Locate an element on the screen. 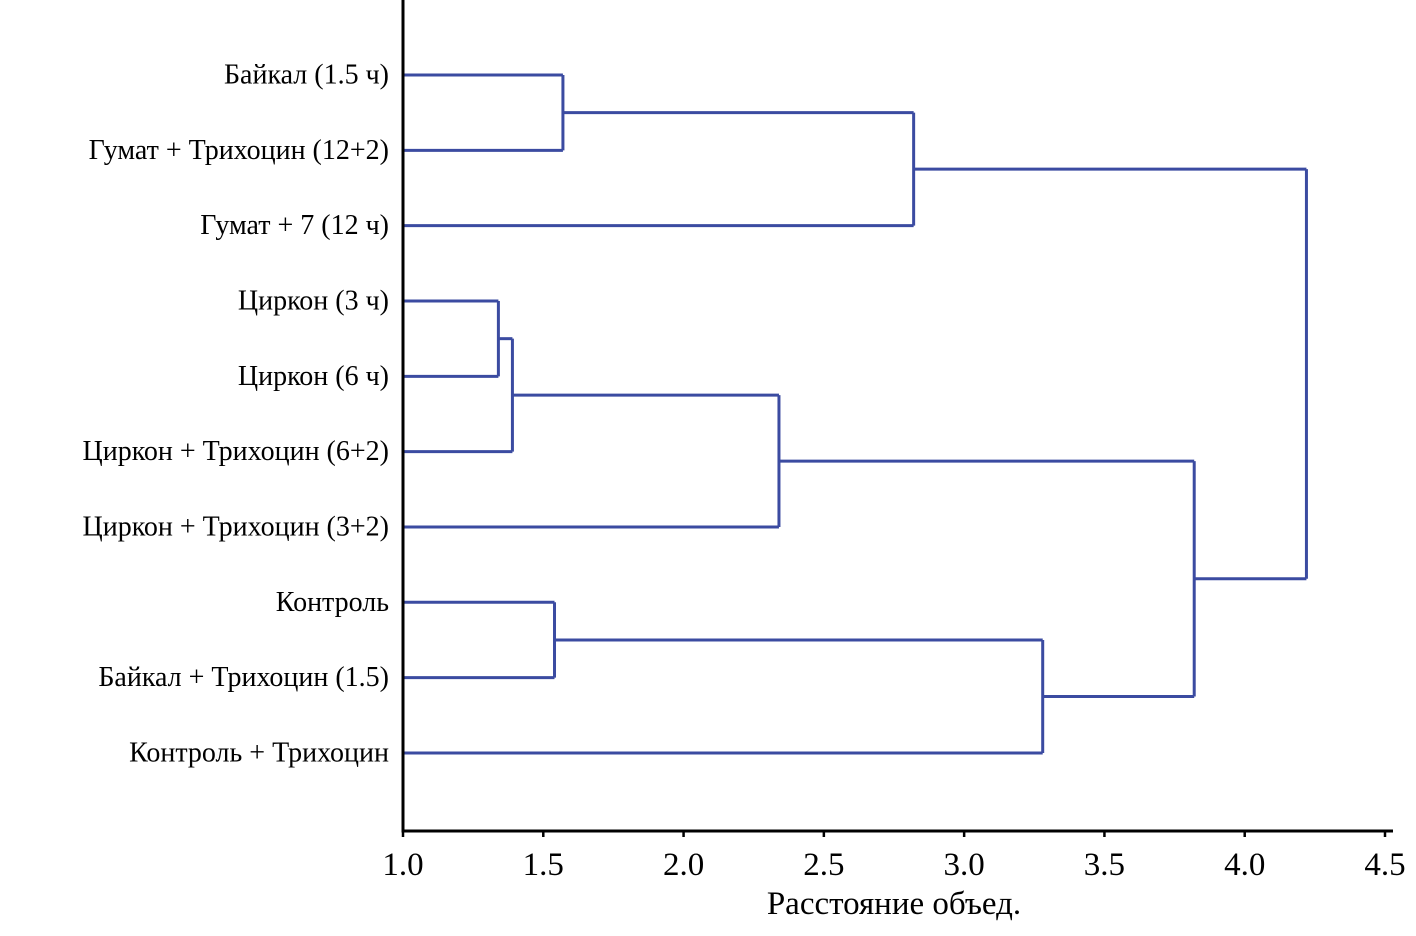 The height and width of the screenshot is (936, 1416). x-tick-label: 2.0 is located at coordinates (683, 865).